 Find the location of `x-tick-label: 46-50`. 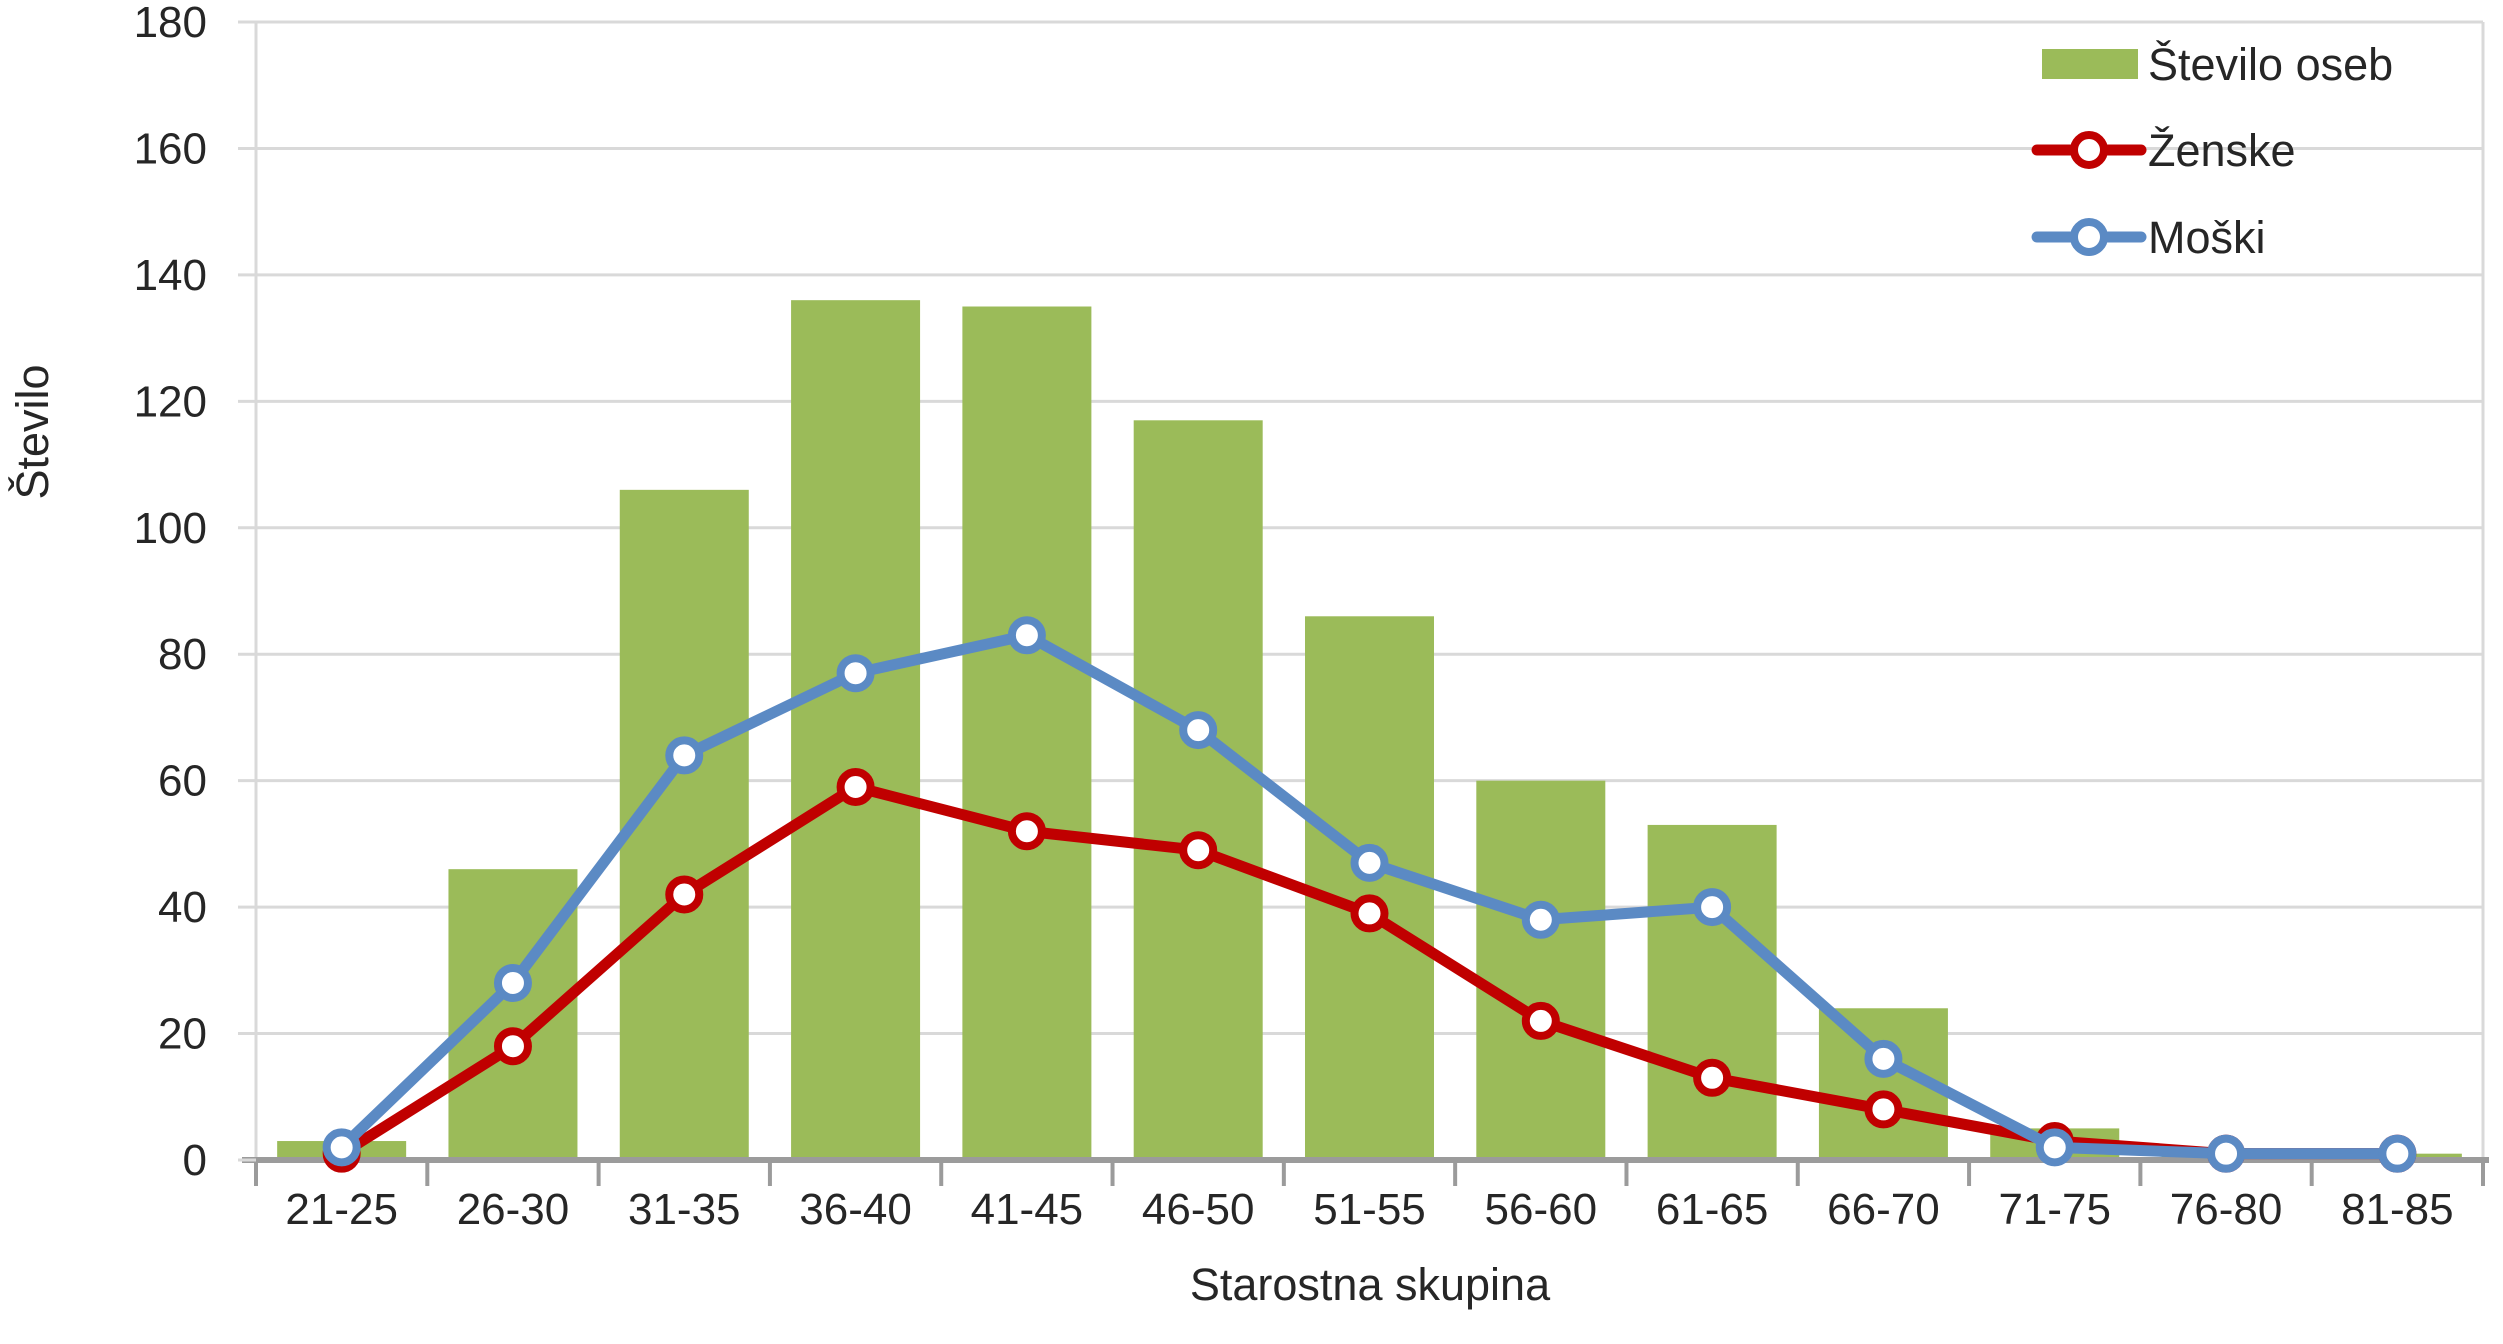

x-tick-label: 46-50 is located at coordinates (1198, 1209).